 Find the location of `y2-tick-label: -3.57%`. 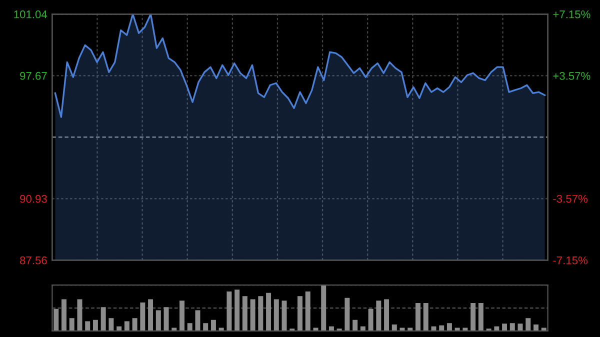

y2-tick-label: -3.57% is located at coordinates (570, 198).